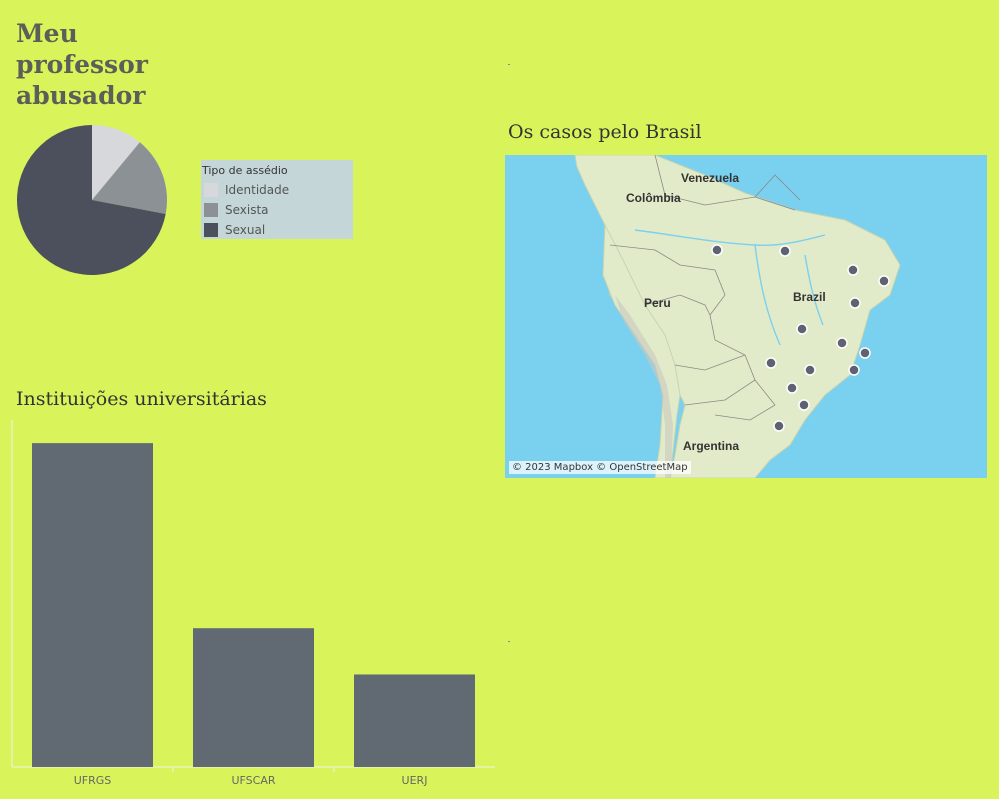 The width and height of the screenshot is (999, 799). Describe the element at coordinates (247, 210) in the screenshot. I see `legend-label: Sexista` at that location.